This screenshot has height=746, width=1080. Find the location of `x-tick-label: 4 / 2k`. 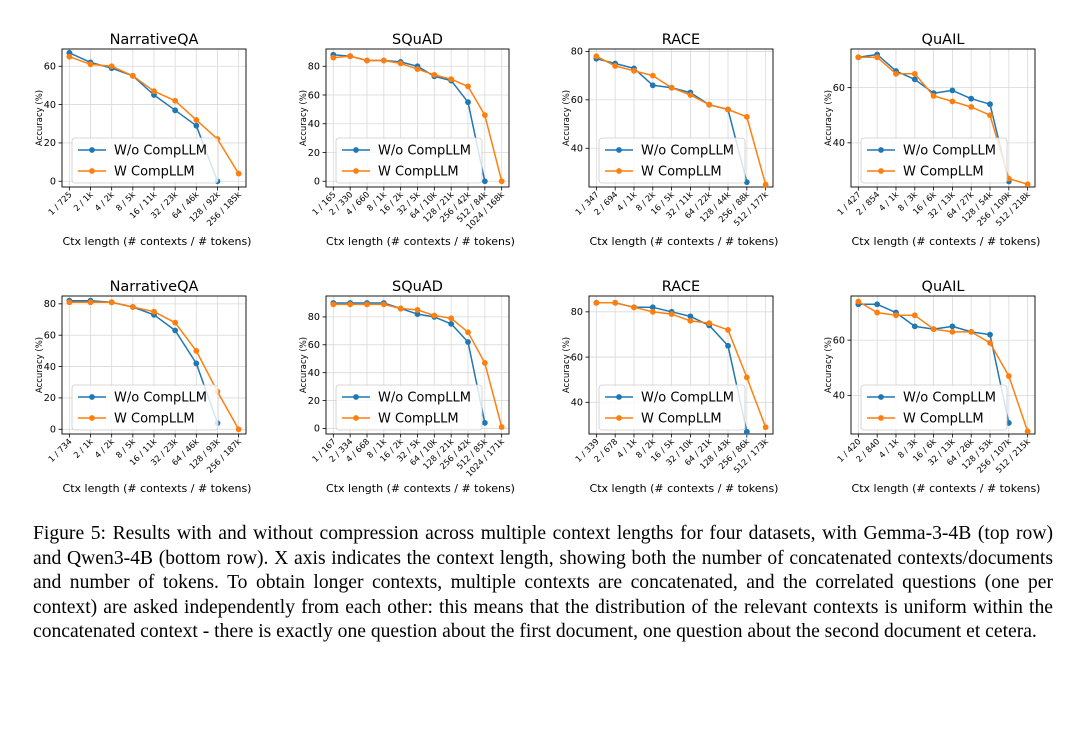

x-tick-label: 4 / 2k is located at coordinates (104, 201).